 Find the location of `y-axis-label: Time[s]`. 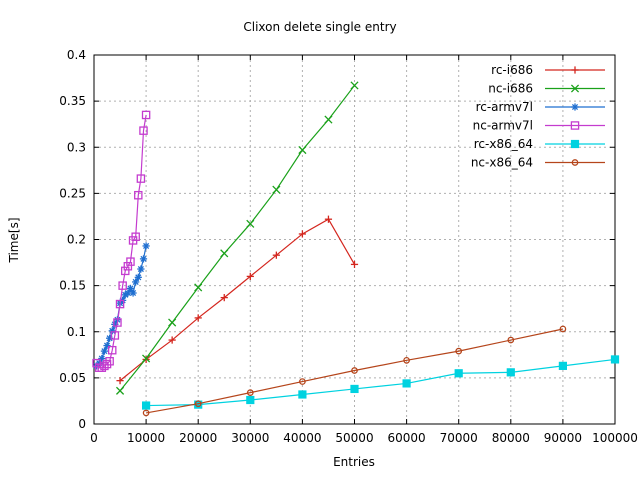

y-axis-label: Time[s] is located at coordinates (14, 241).